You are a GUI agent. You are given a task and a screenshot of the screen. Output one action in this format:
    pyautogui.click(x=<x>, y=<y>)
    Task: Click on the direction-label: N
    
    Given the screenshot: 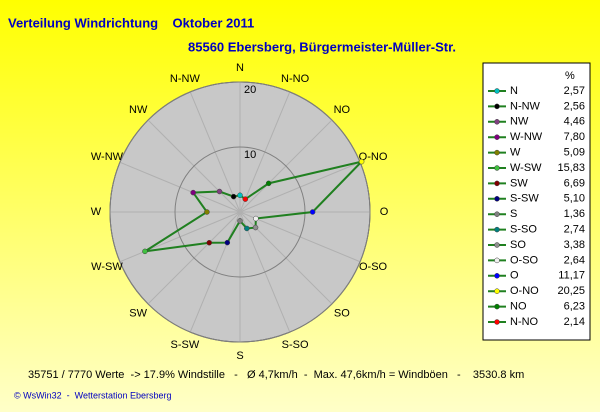 What is the action you would take?
    pyautogui.click(x=240, y=68)
    